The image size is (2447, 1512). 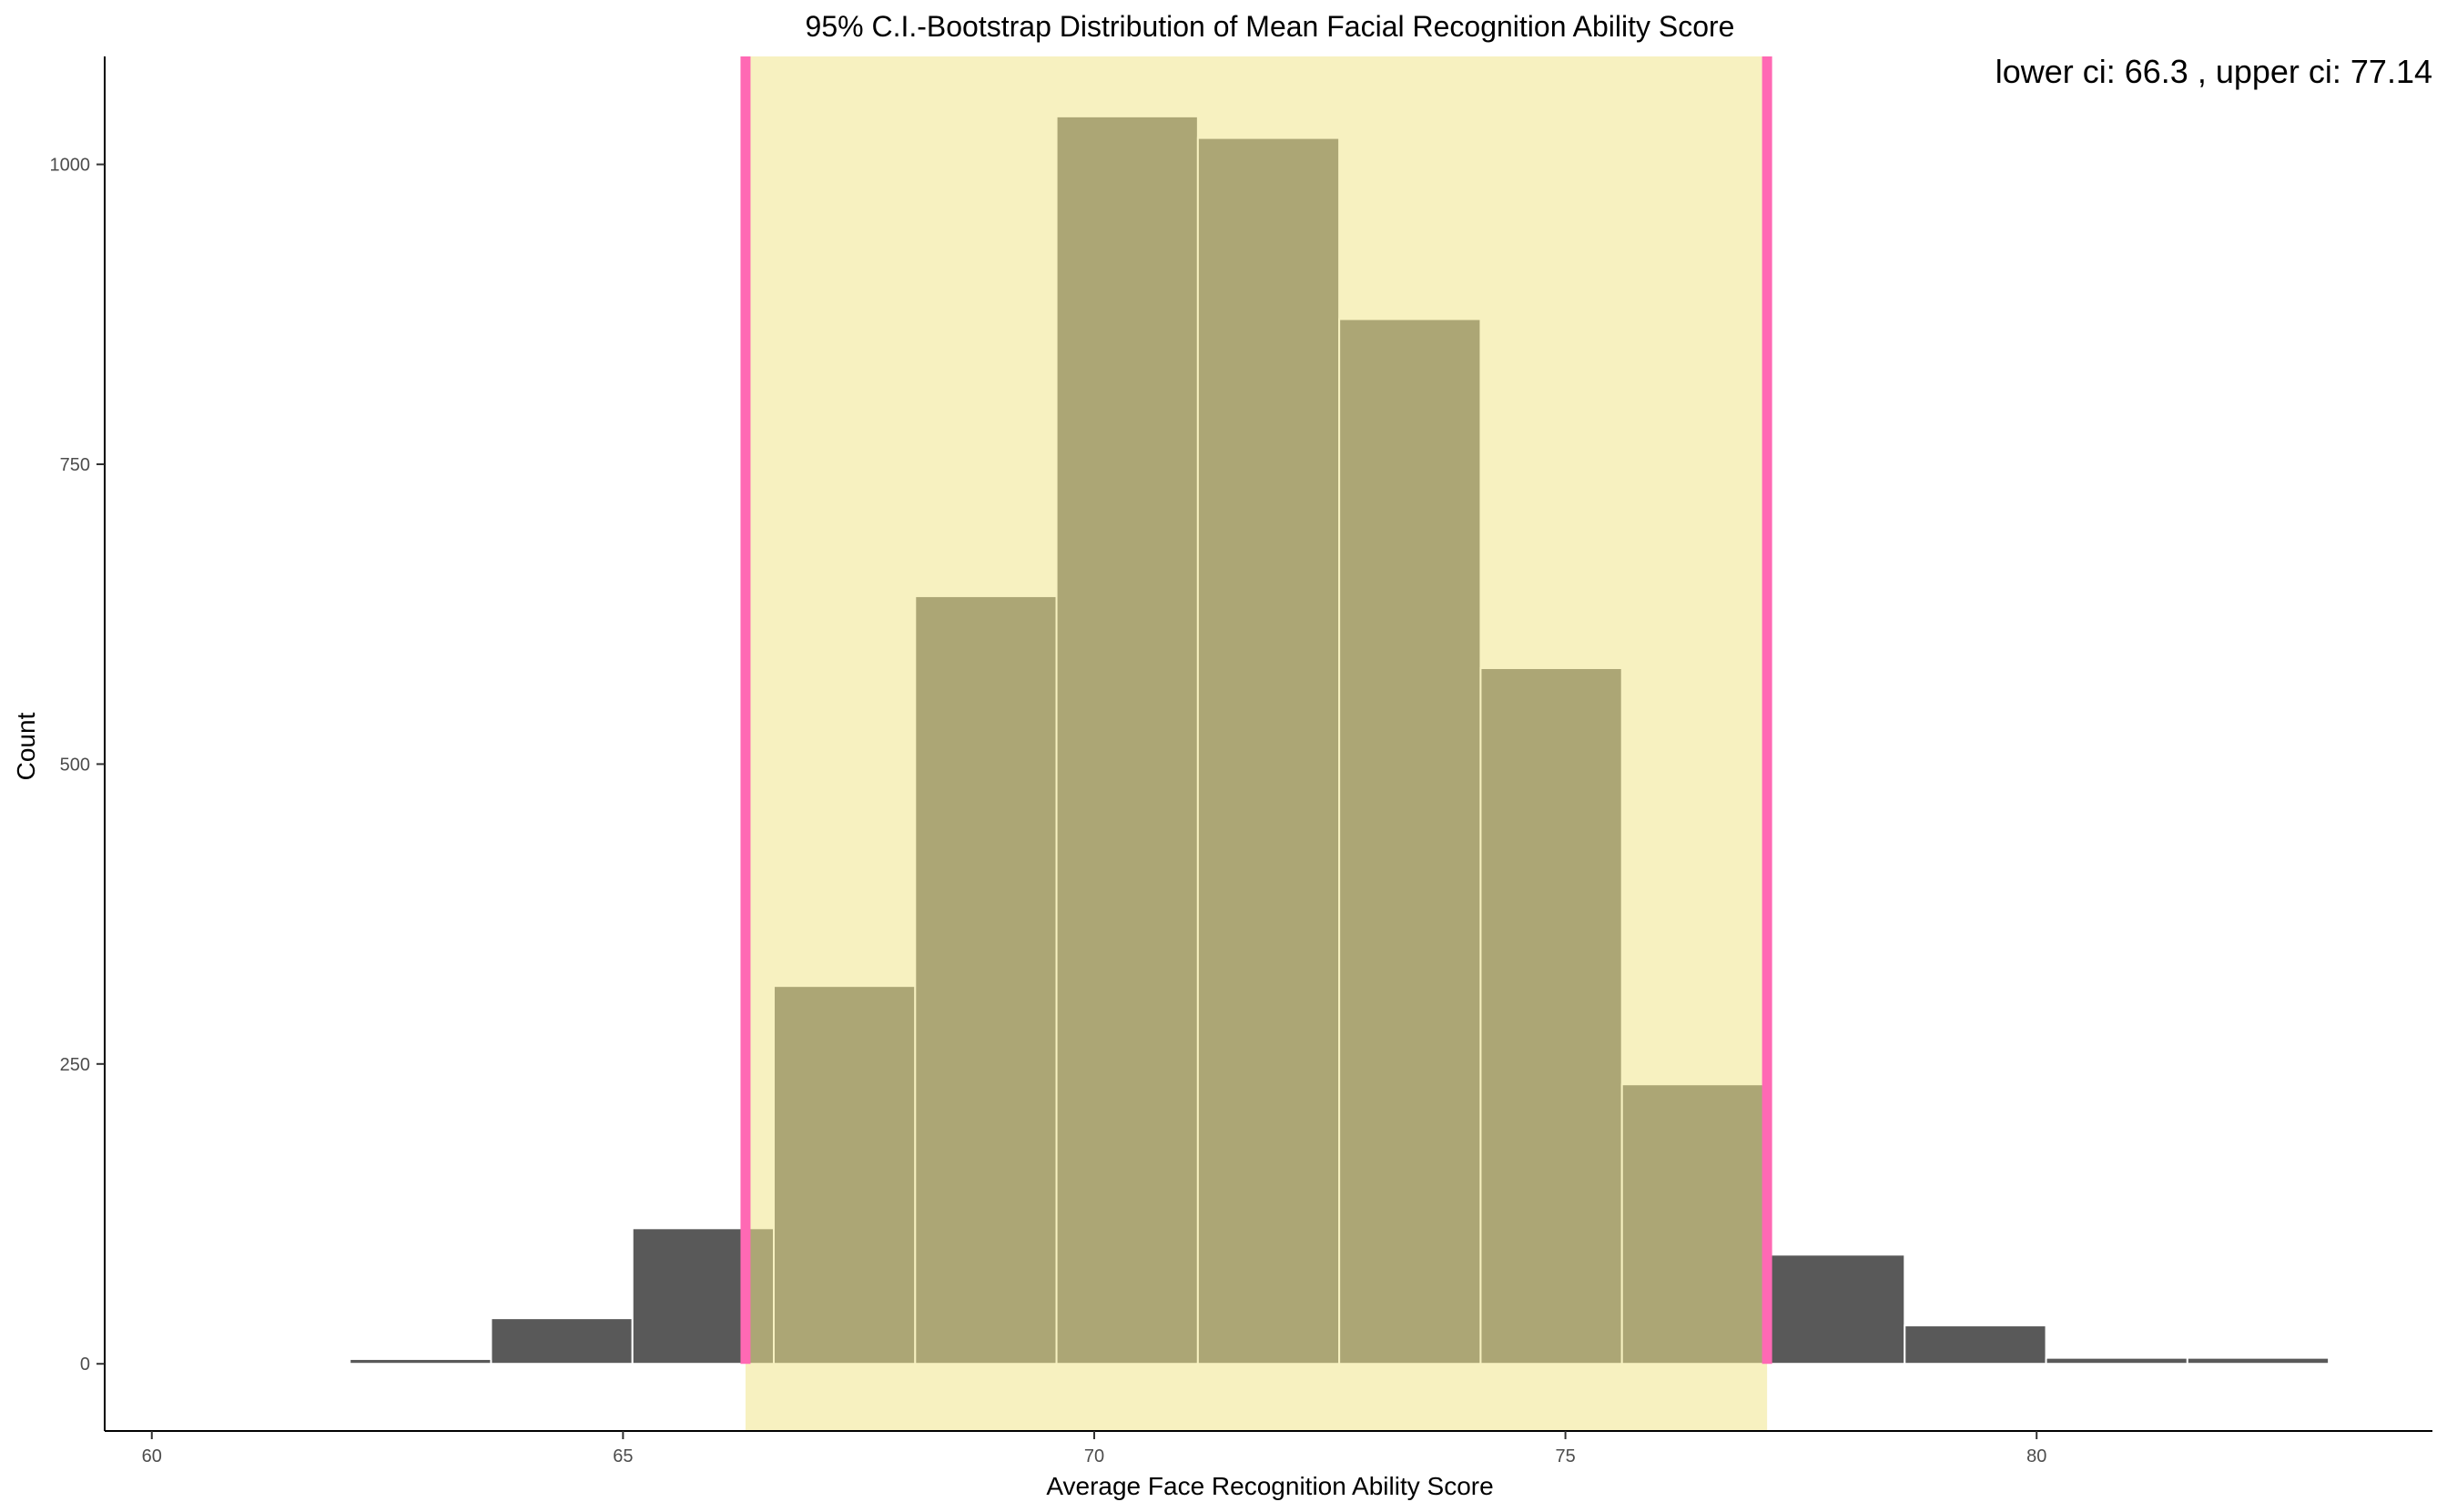 What do you see at coordinates (623, 1456) in the screenshot?
I see `x-tick-label: 65` at bounding box center [623, 1456].